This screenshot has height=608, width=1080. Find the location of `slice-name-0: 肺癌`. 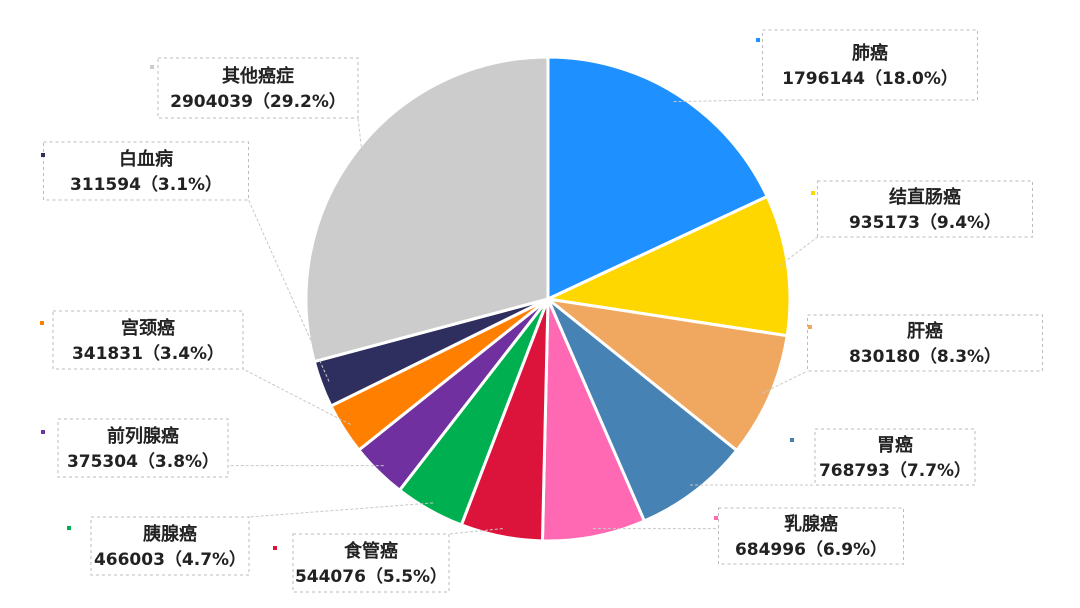

slice-name-0: 肺癌 is located at coordinates (870, 53).